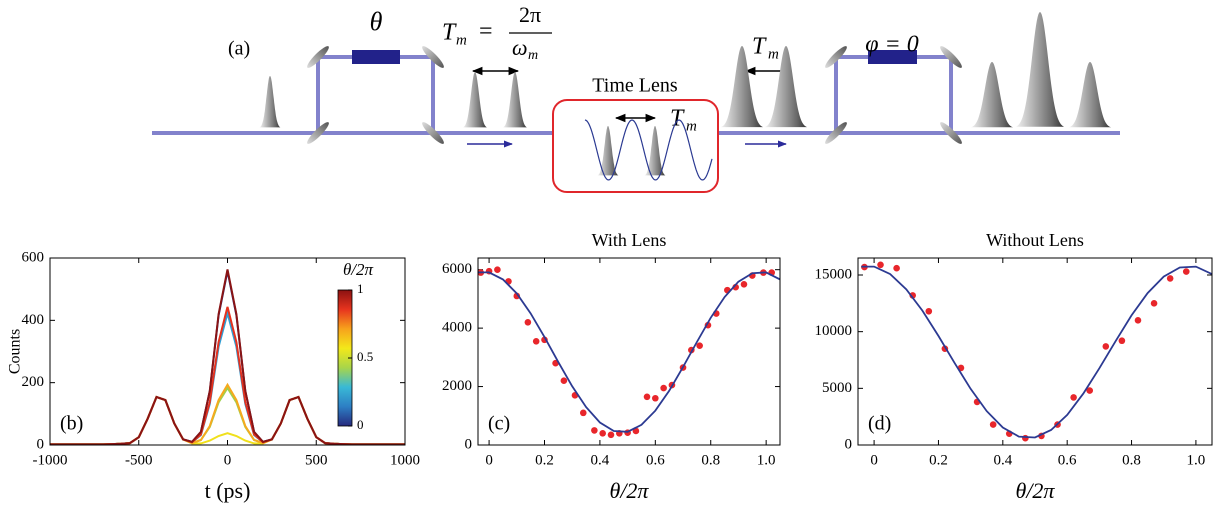 The image size is (1222, 517). I want to click on x-tick-label: -1000, so click(50, 460).